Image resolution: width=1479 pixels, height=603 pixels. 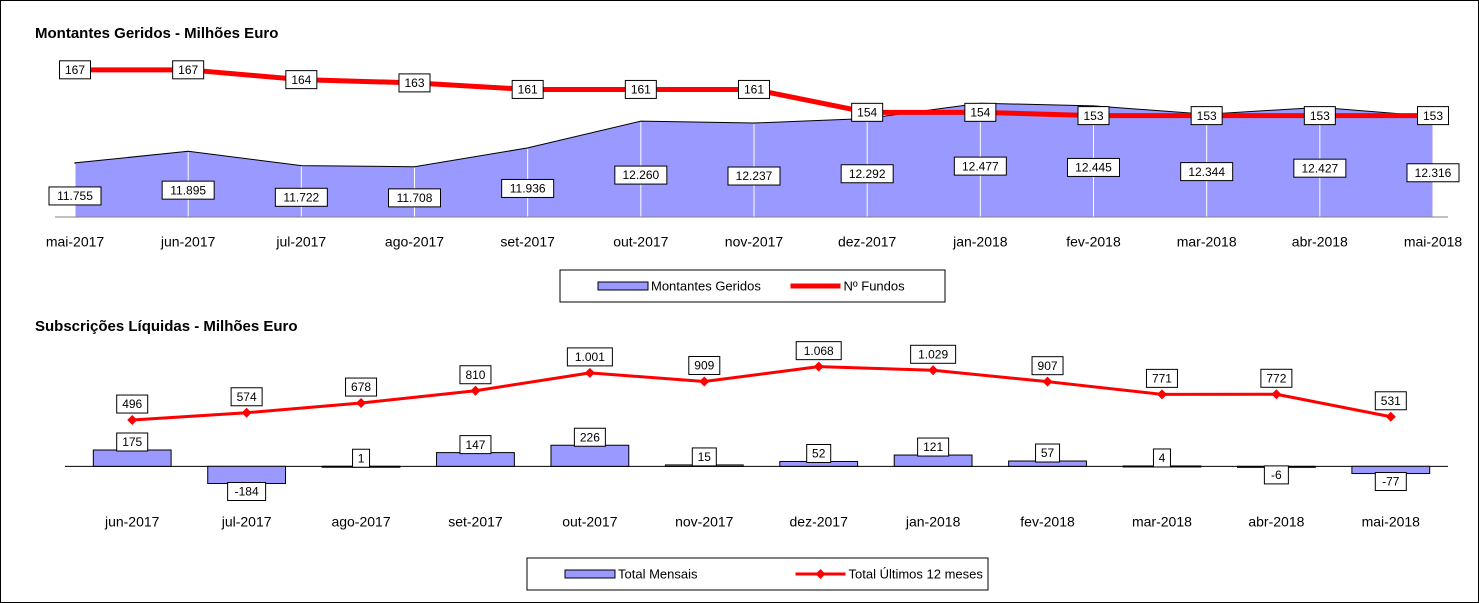 I want to click on x-tick-label: fev-2018, so click(x=1047, y=522).